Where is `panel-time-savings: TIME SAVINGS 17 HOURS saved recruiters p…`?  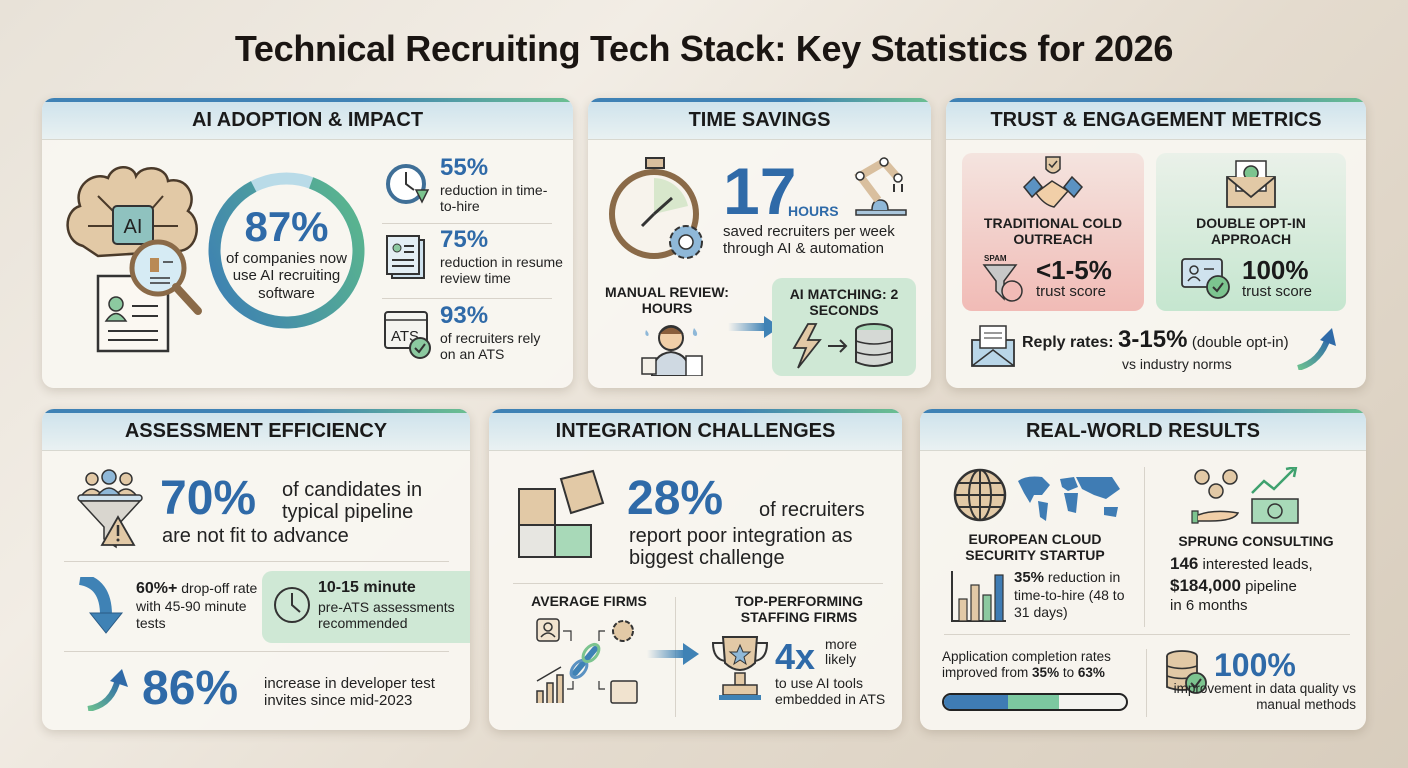 panel-time-savings: TIME SAVINGS 17 HOURS saved recruiters p… is located at coordinates (759, 243).